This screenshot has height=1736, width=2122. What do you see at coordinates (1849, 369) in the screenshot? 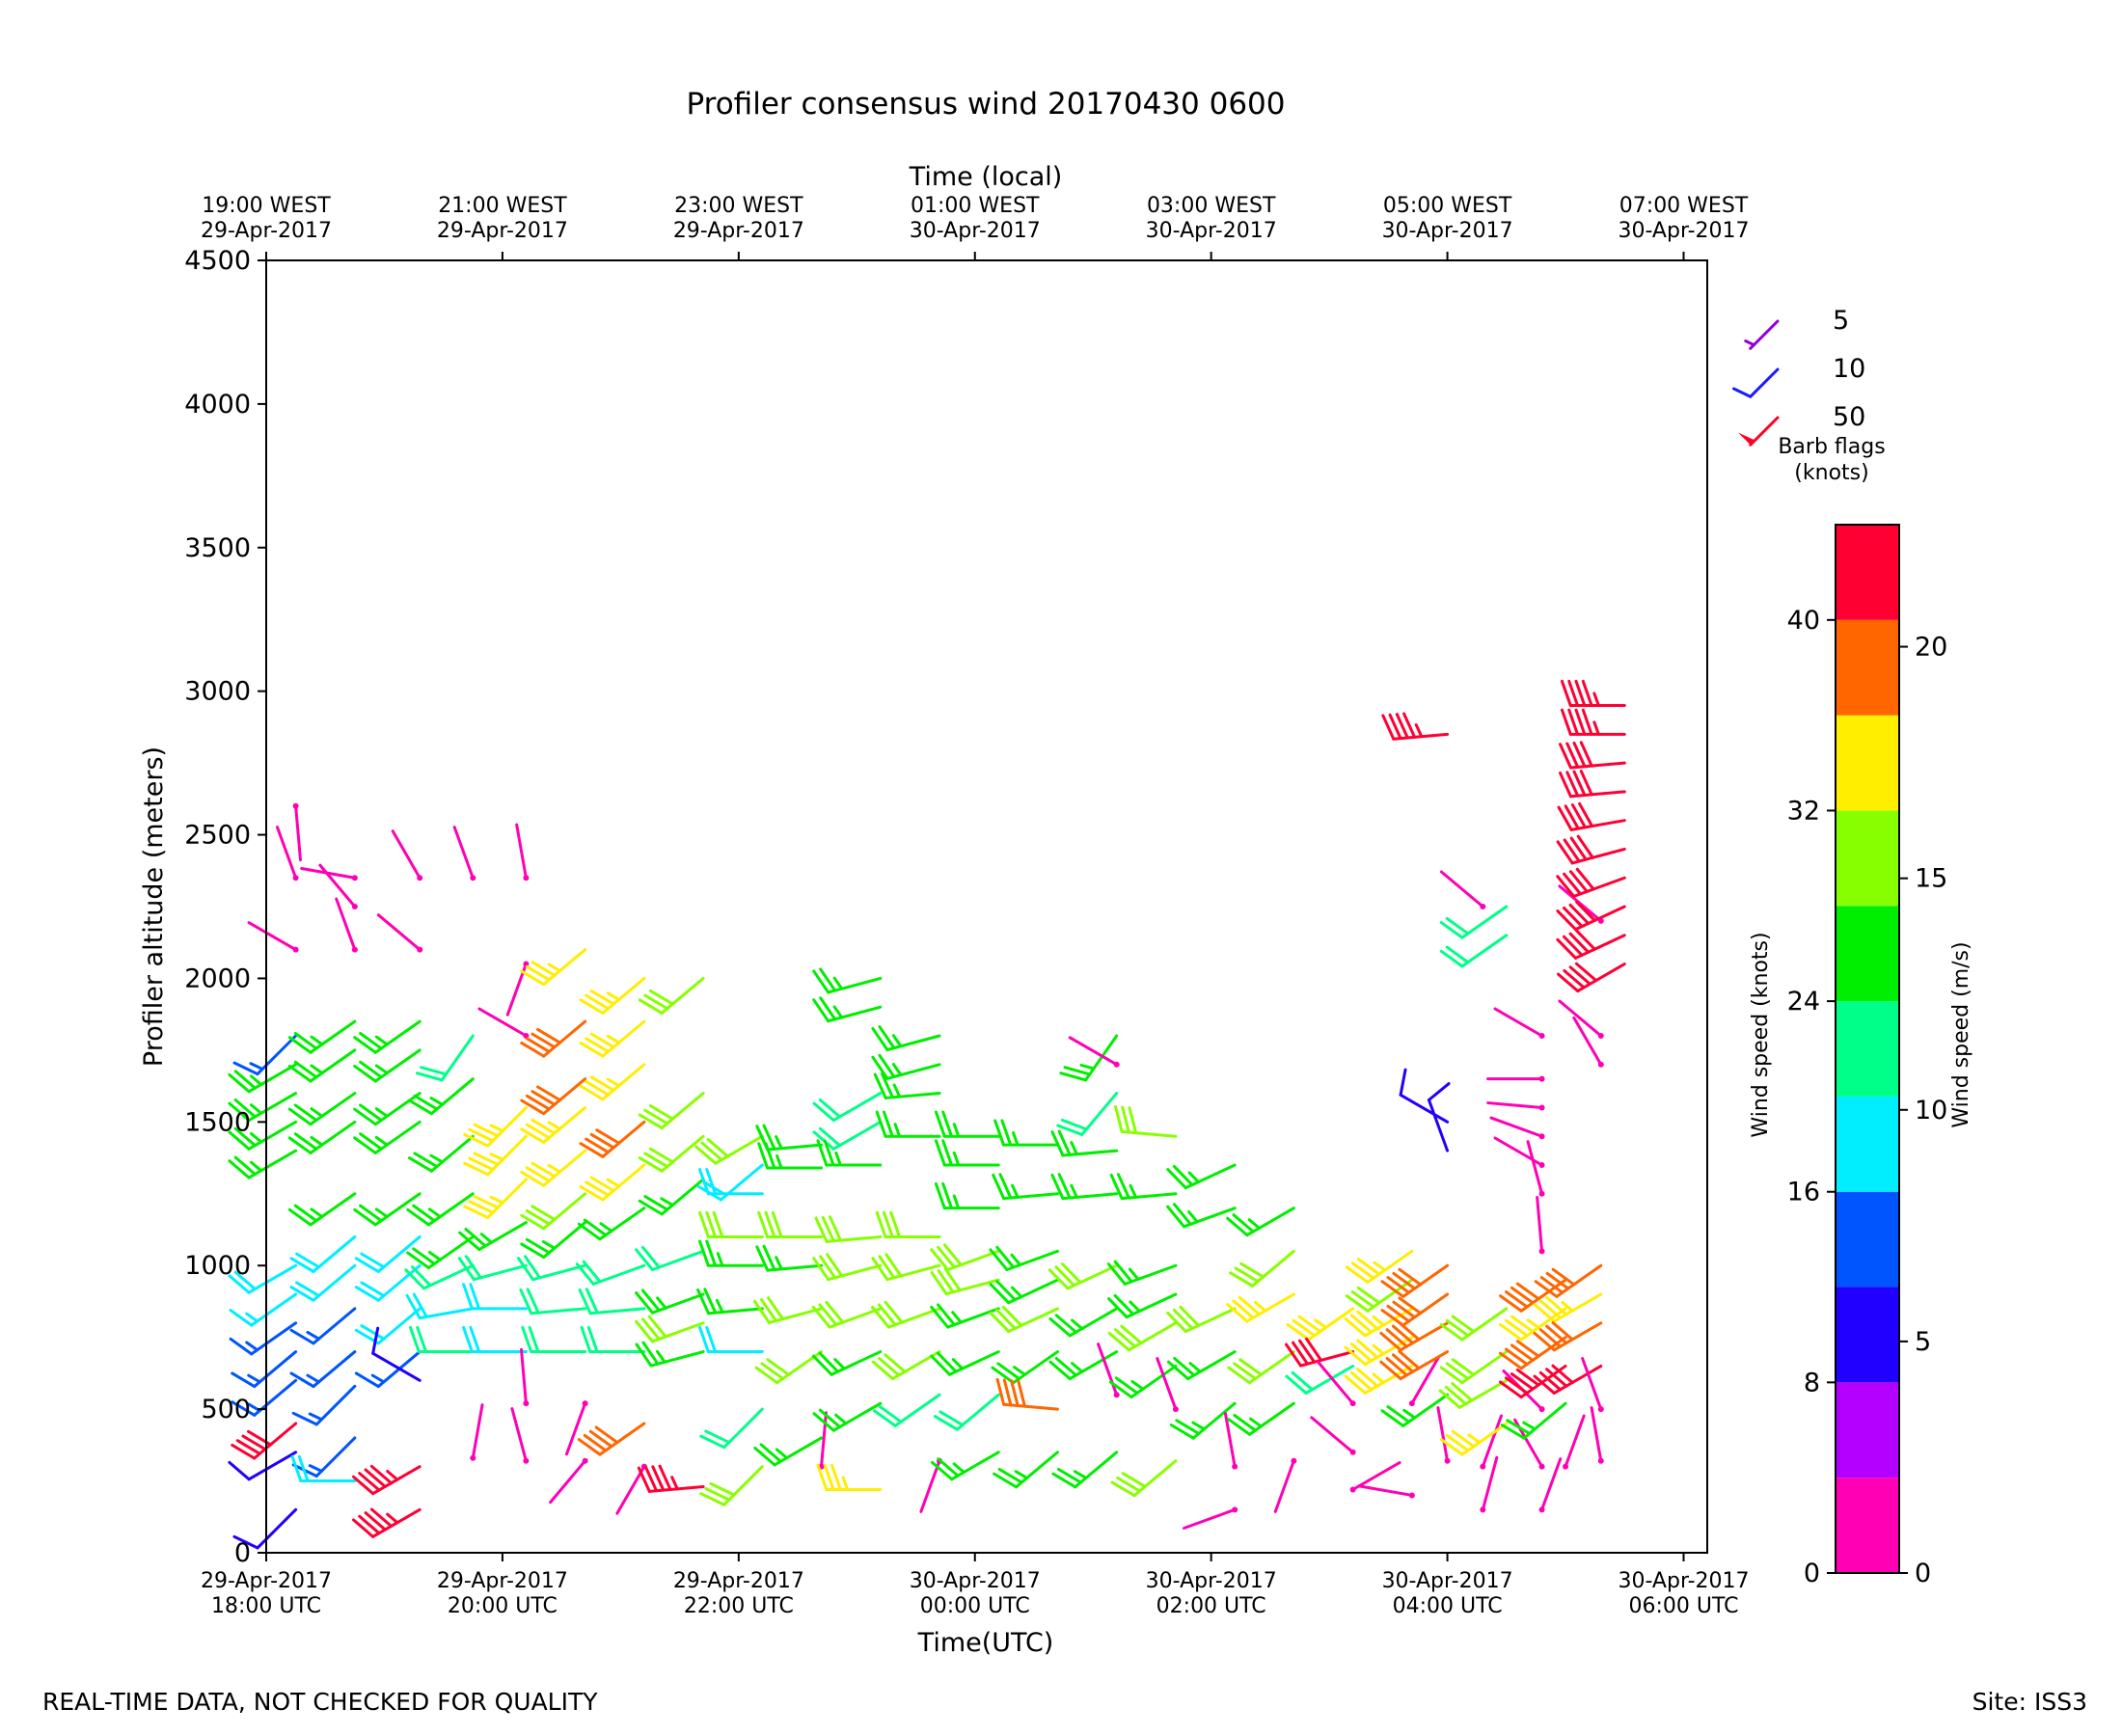
I see `legend-label: 10` at bounding box center [1849, 369].